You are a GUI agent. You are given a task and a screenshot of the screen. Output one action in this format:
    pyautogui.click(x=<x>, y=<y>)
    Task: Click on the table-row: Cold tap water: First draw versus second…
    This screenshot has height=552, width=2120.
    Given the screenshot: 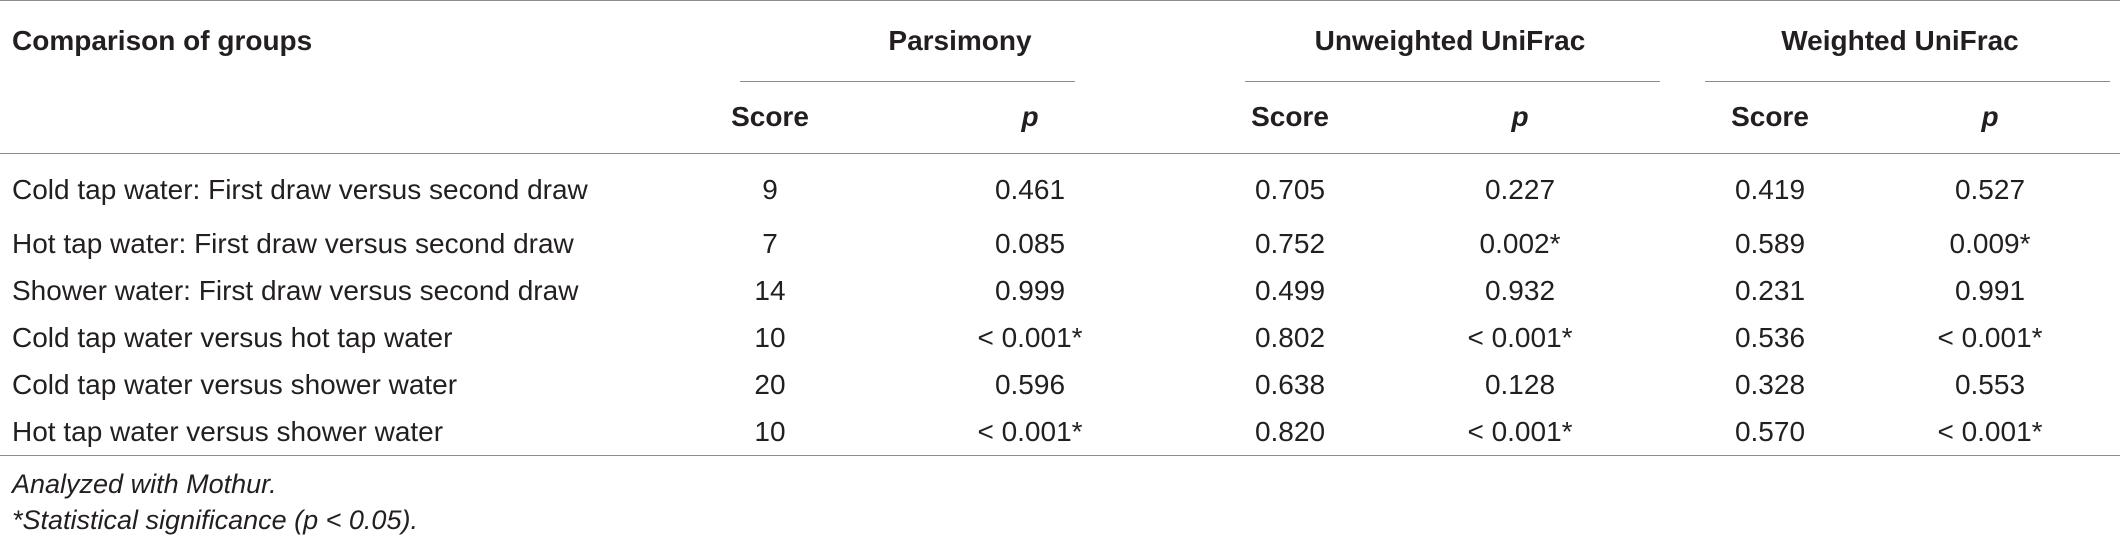 What is the action you would take?
    pyautogui.click(x=1060, y=187)
    